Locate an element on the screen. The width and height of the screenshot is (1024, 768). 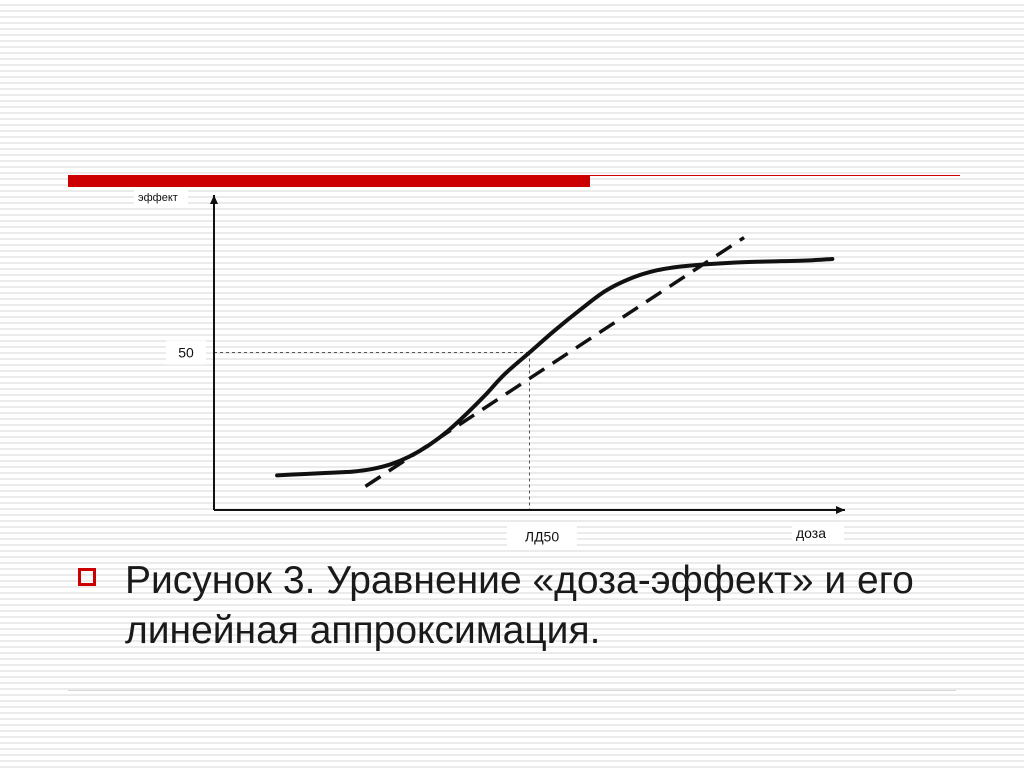
y-axis-arrow-icon is located at coordinates (214, 199).